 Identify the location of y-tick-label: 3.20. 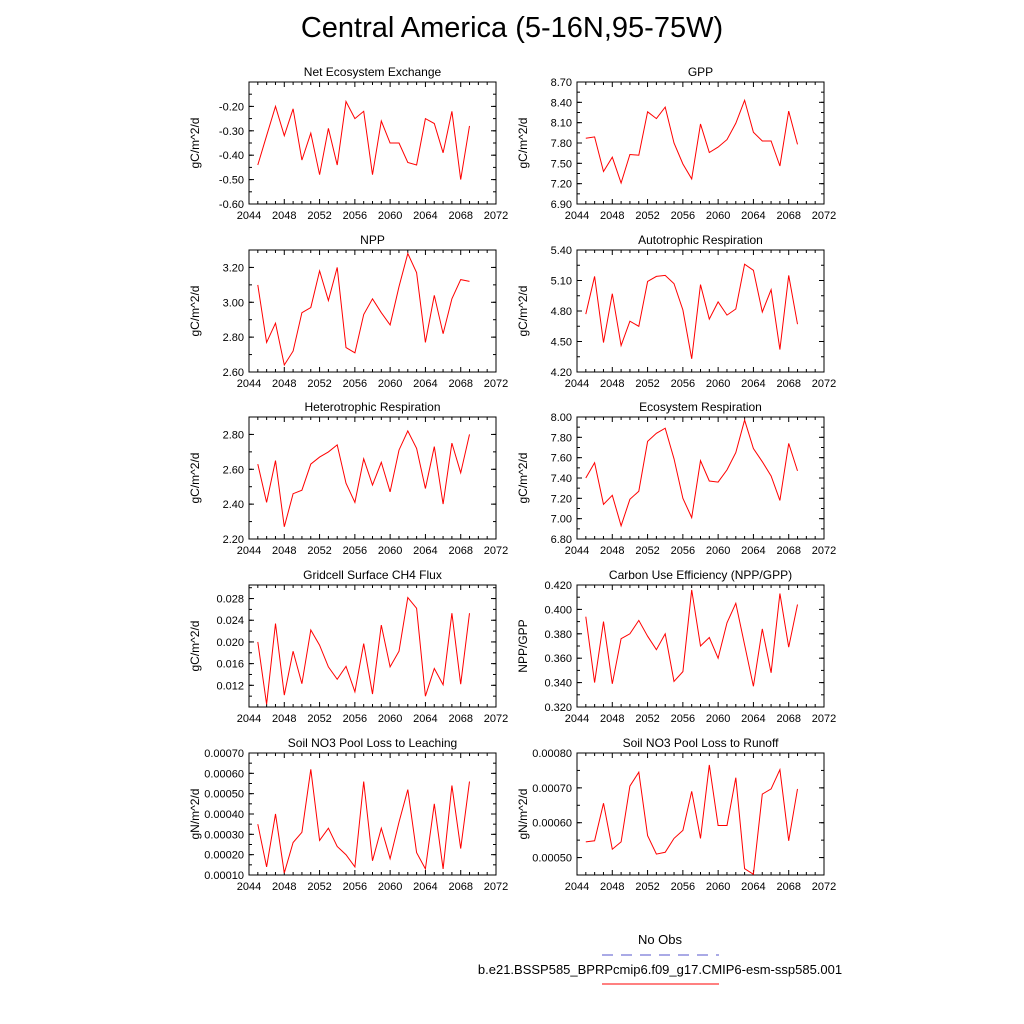
(233, 268).